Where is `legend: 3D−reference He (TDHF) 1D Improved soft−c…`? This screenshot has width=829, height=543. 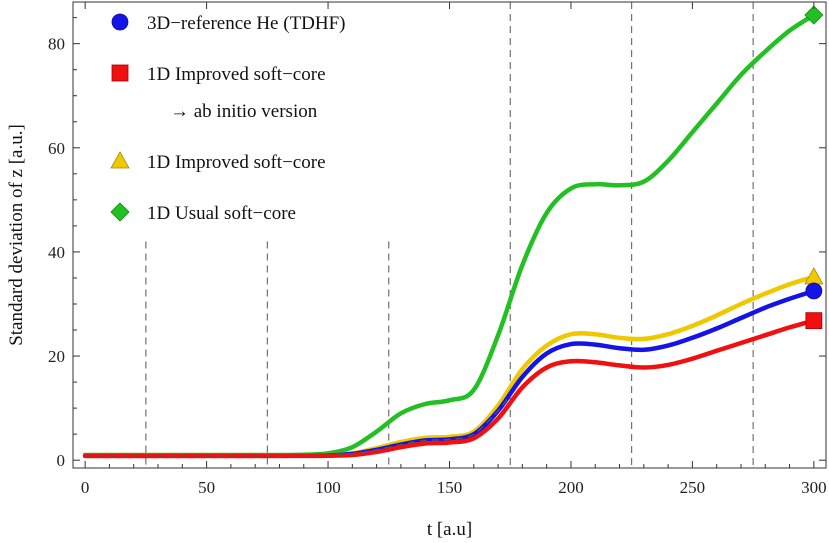 legend: 3D−reference He (TDHF) 1D Improved soft−c… is located at coordinates (228, 118).